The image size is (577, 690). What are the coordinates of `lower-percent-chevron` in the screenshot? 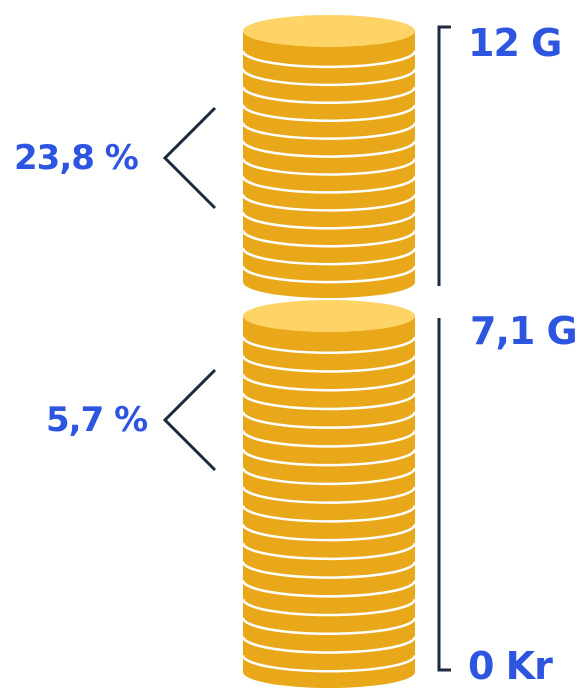 It's located at (189, 420).